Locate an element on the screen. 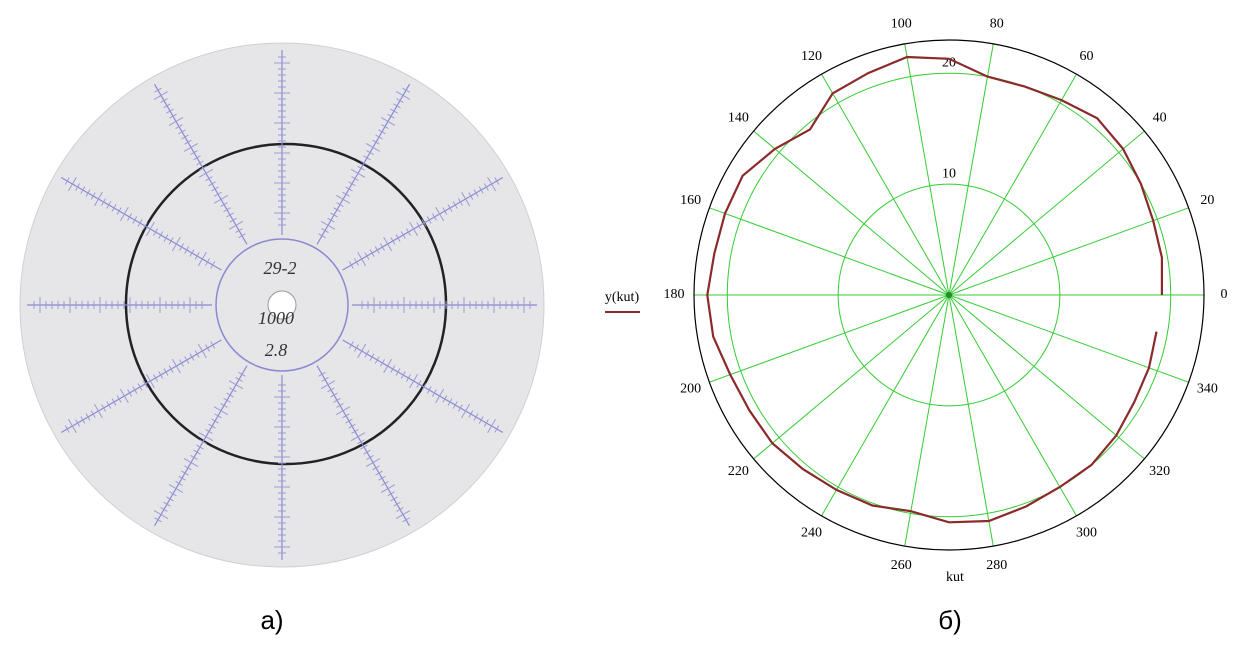  angle-tick-label: 100 is located at coordinates (901, 23).